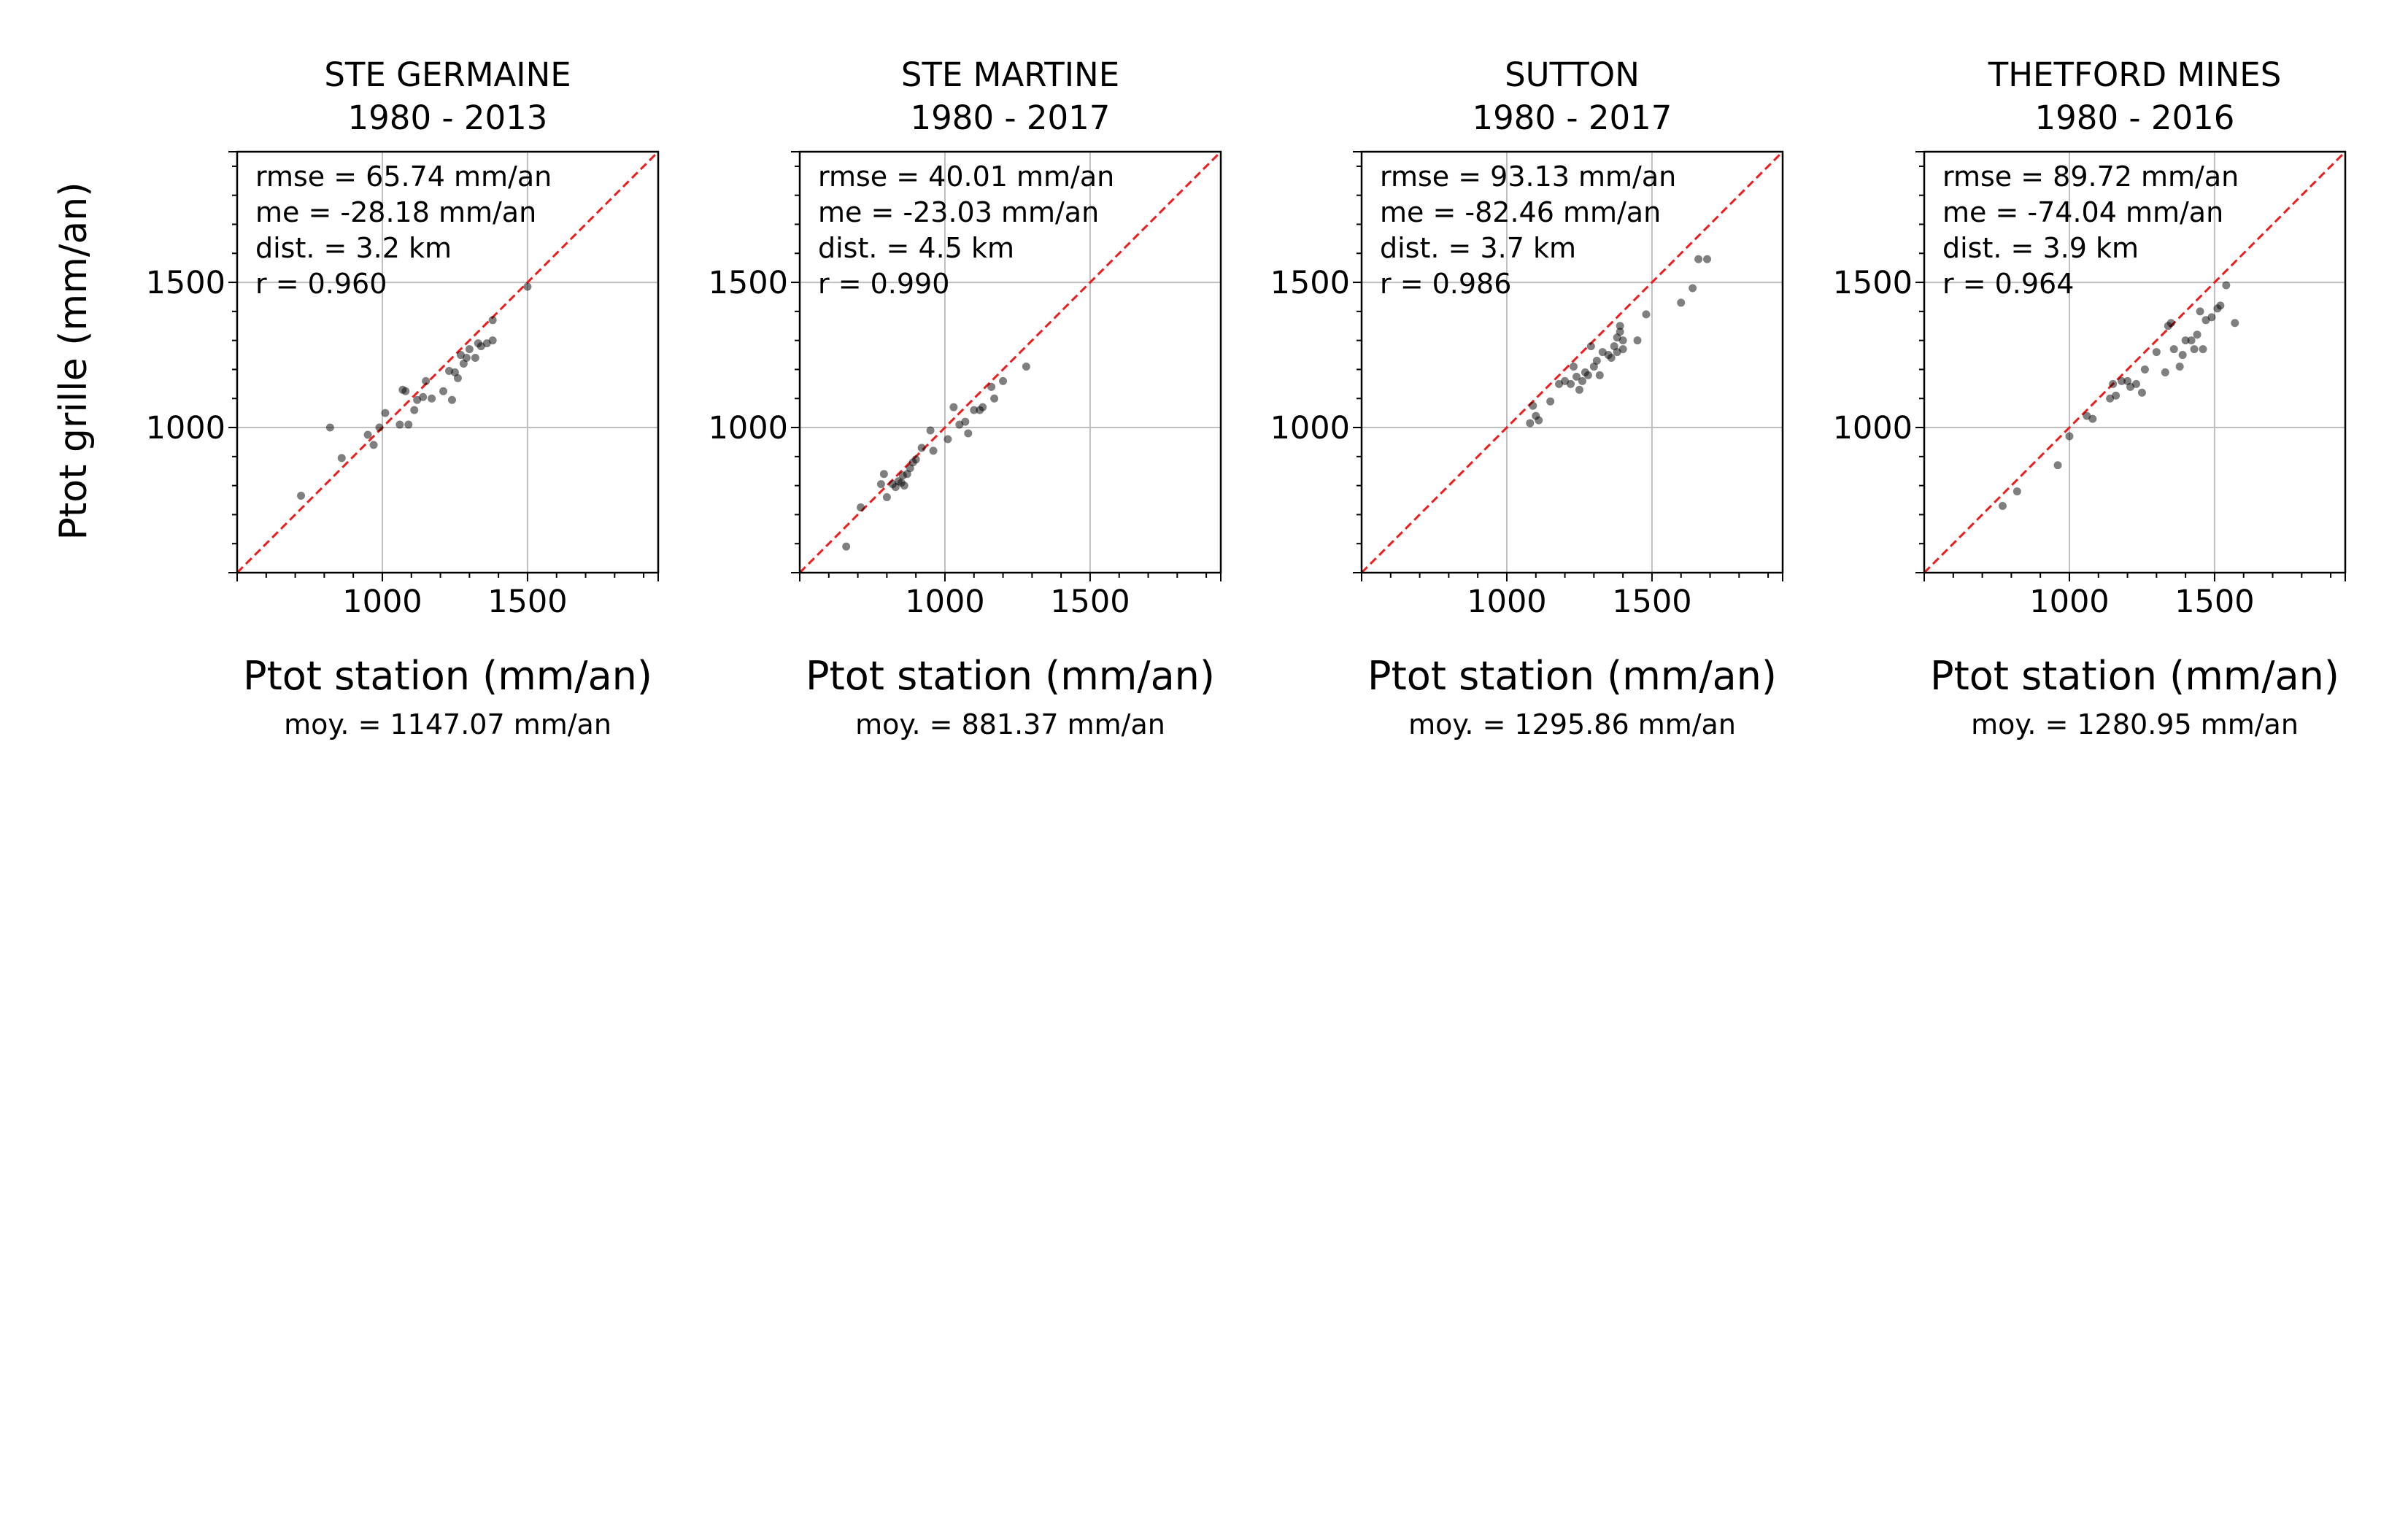  I want to click on panel-title: STE GERMAINE, so click(447, 75).